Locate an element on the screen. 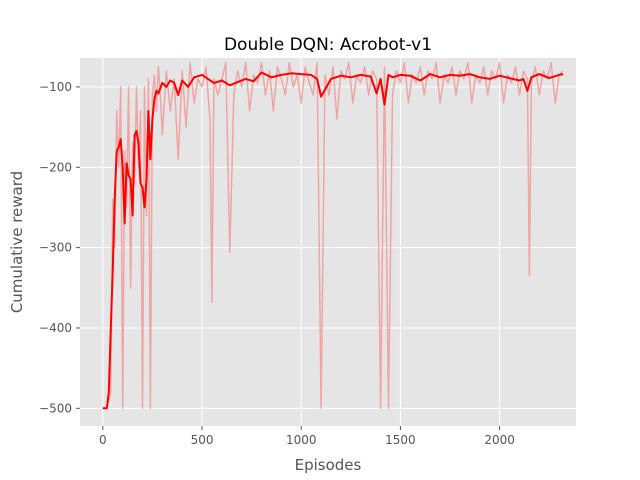 This screenshot has width=640, height=480. y-tick-label: −500 is located at coordinates (55, 408).